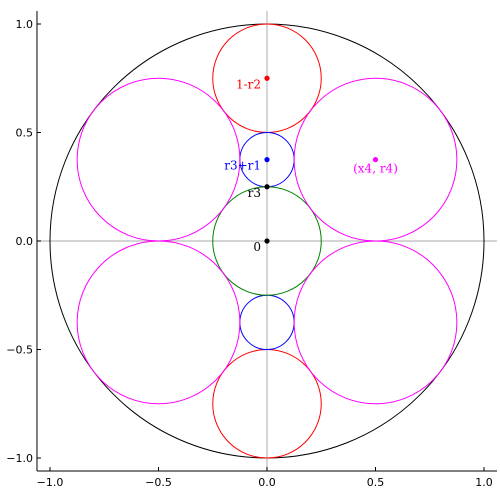  What do you see at coordinates (267, 482) in the screenshot?
I see `x-tick-label: 0.0` at bounding box center [267, 482].